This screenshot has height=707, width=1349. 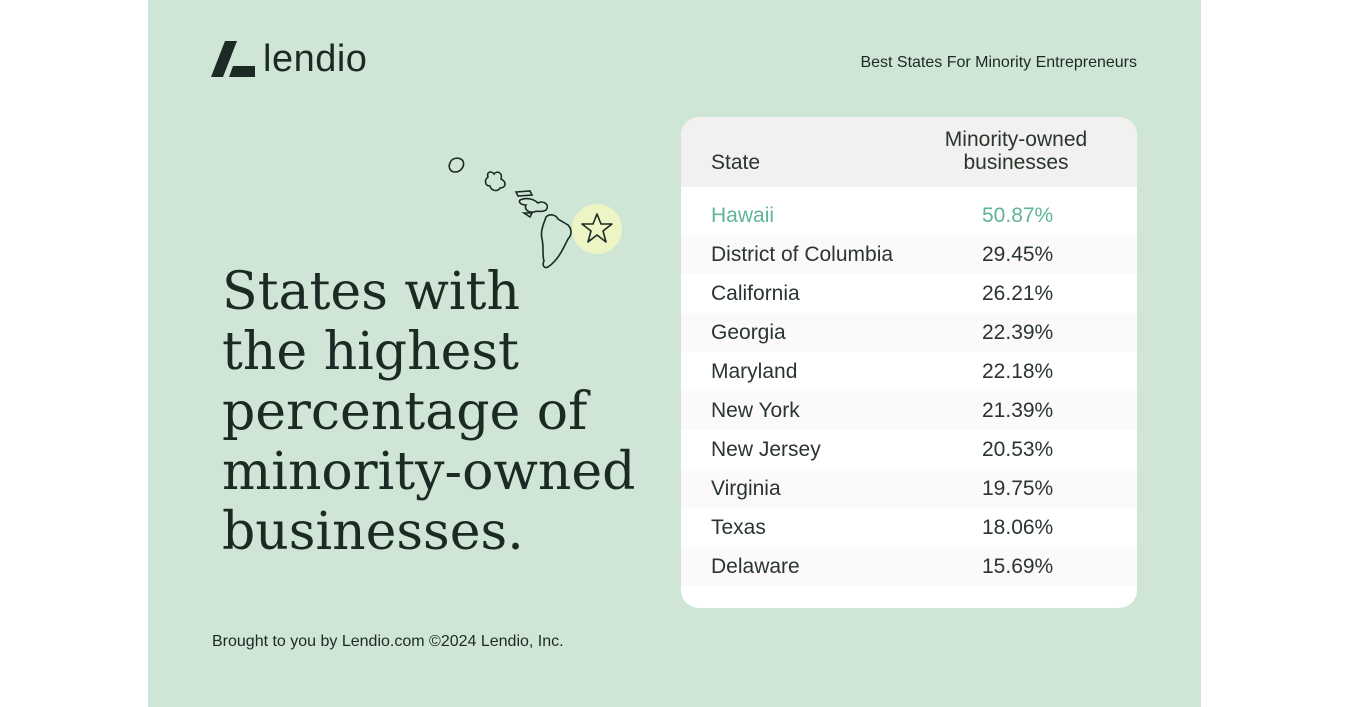 I want to click on state-cell: Texas, so click(x=738, y=527).